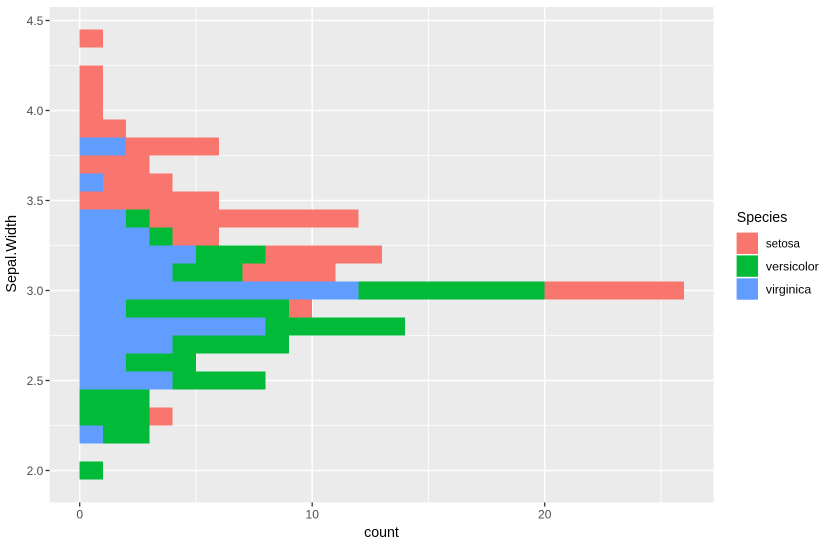 The image size is (834, 553). What do you see at coordinates (762, 218) in the screenshot?
I see `svg-text: Species` at bounding box center [762, 218].